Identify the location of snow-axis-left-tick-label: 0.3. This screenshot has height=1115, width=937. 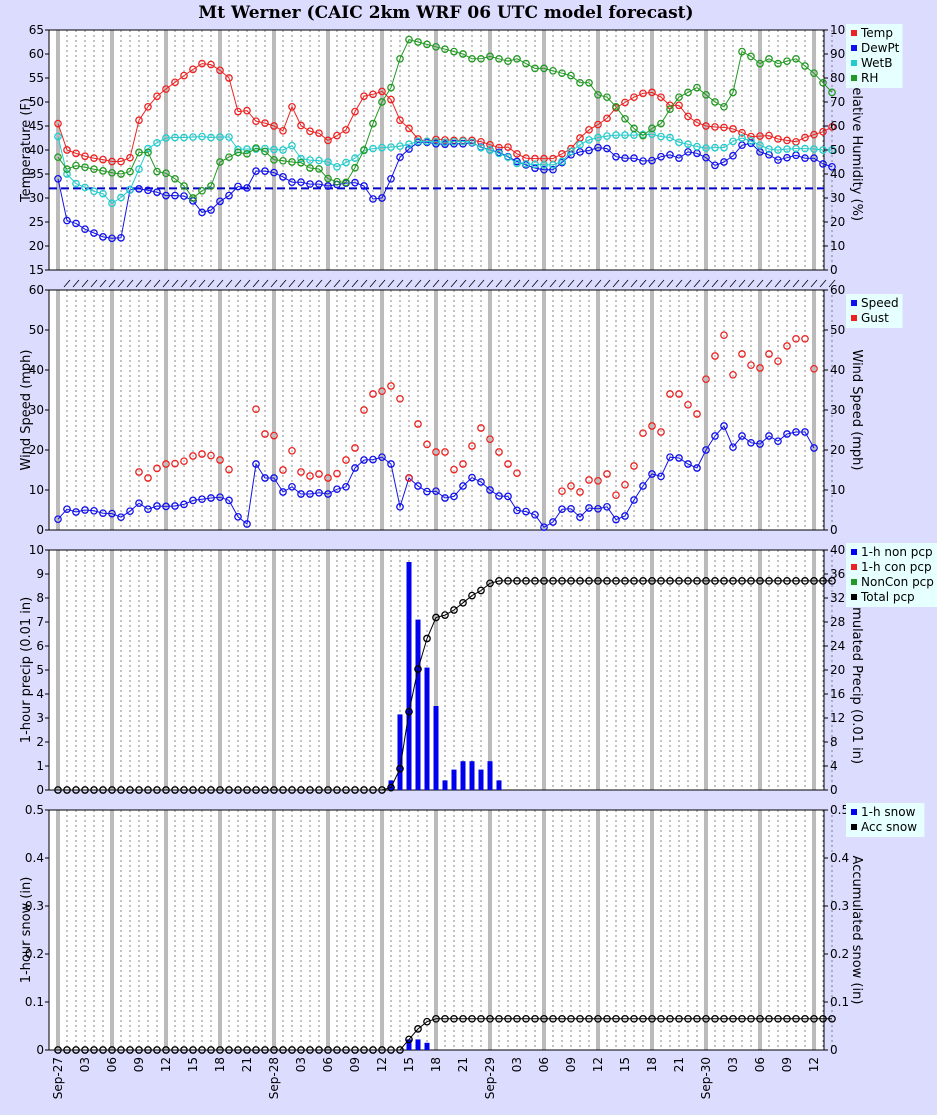
(34, 906).